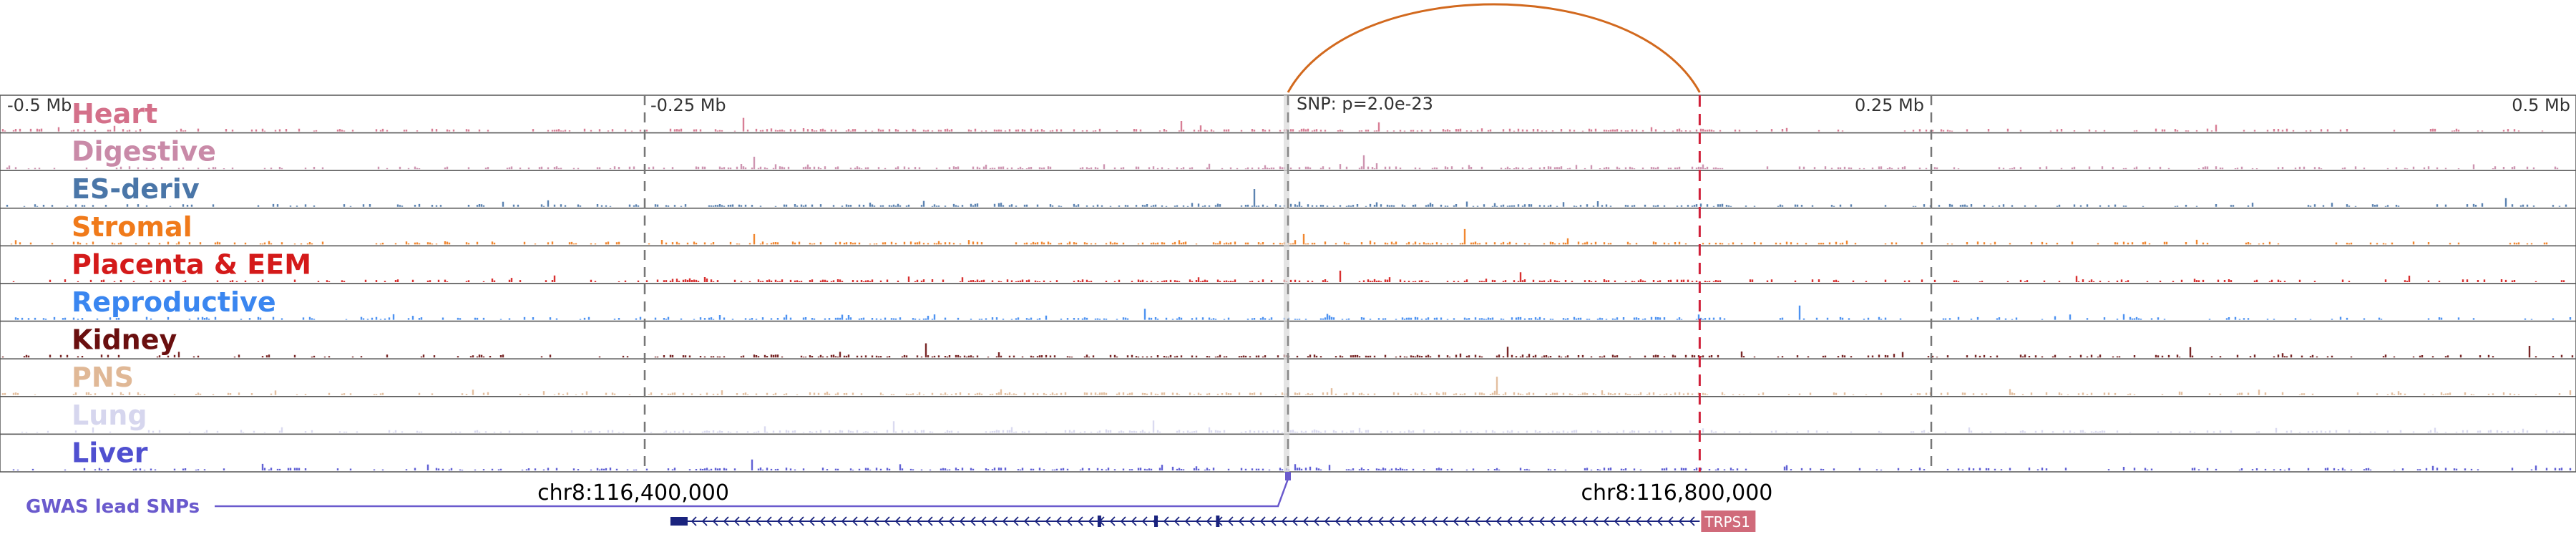 The width and height of the screenshot is (2576, 537). What do you see at coordinates (124, 340) in the screenshot?
I see `track-label-6: Kidney` at bounding box center [124, 340].